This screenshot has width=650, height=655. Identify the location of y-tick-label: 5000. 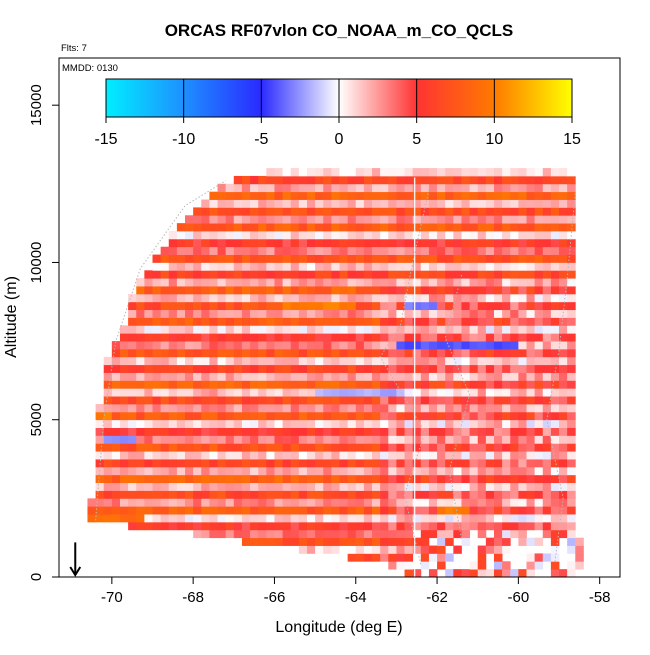
(36, 419).